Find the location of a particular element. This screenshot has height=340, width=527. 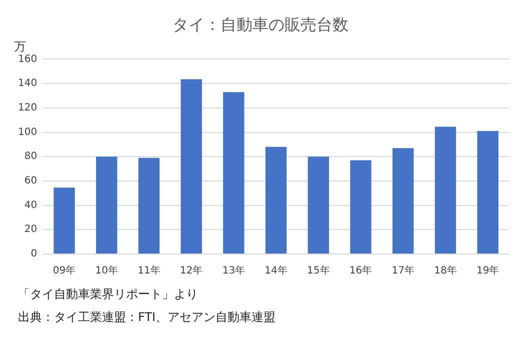

x-tick-label: 19年 is located at coordinates (488, 270).